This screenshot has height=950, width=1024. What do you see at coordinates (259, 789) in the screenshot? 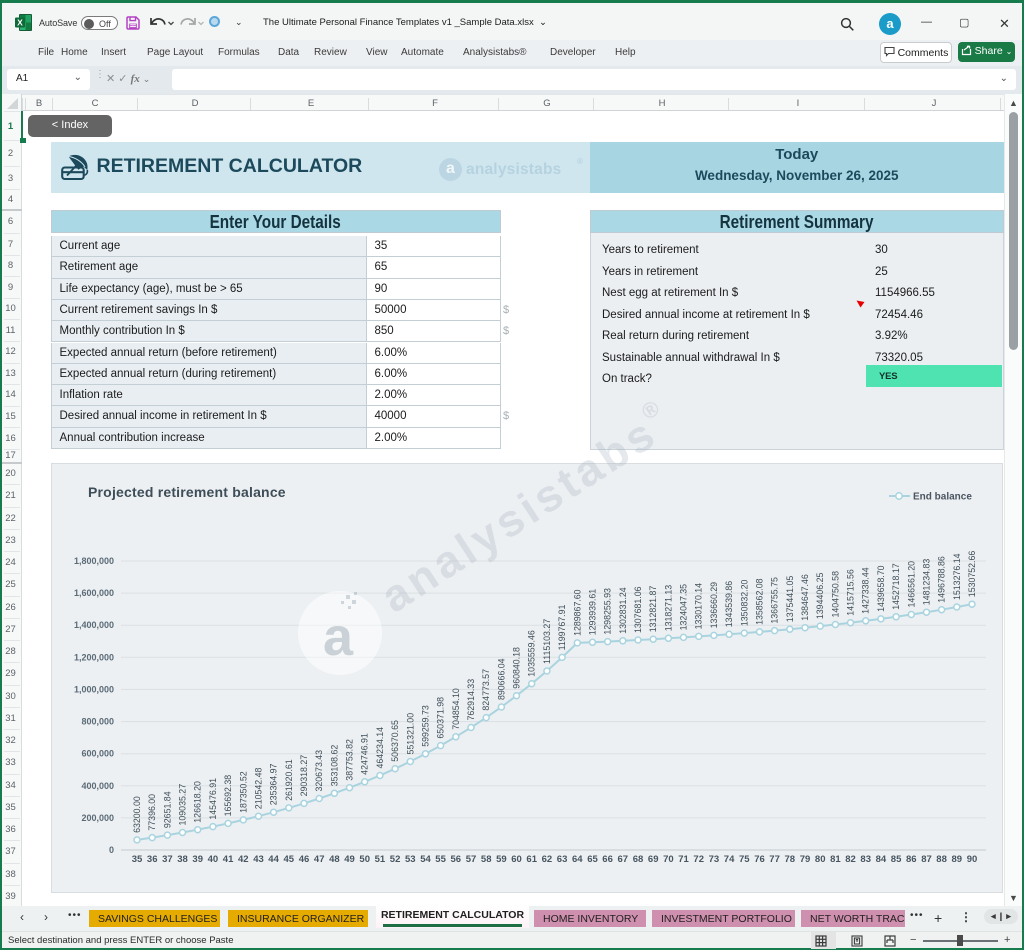
I see `svg-text: 210542.48` at bounding box center [259, 789].